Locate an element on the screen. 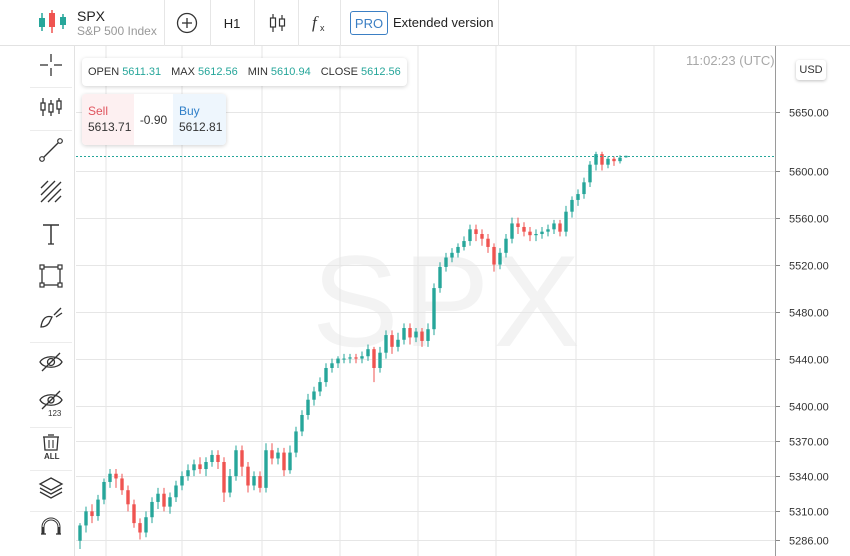 The width and height of the screenshot is (850, 556). min-label: MIN is located at coordinates (257, 72).